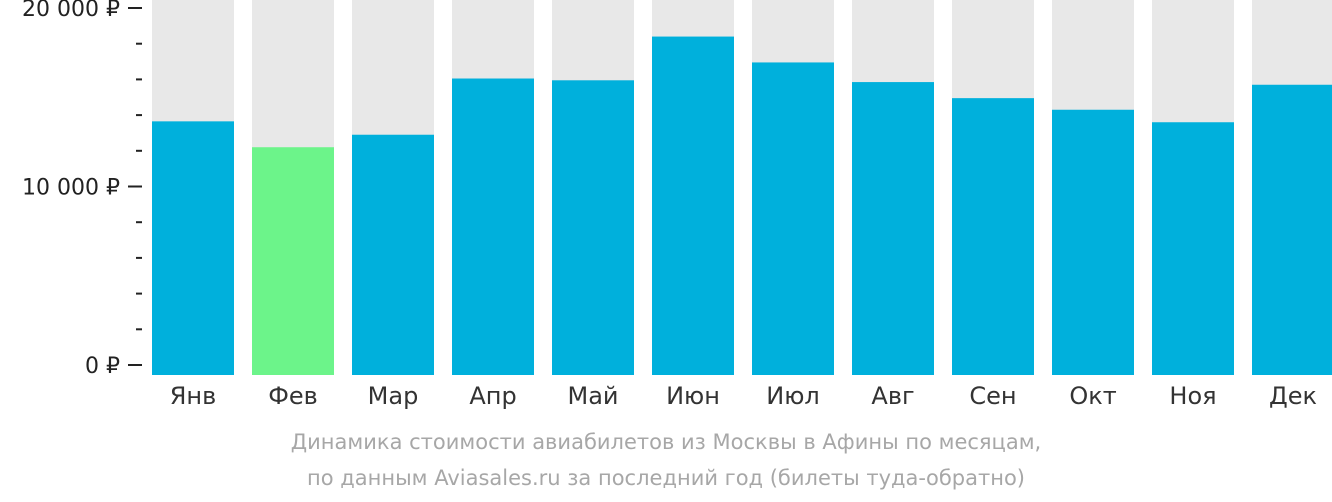 This screenshot has height=502, width=1332. What do you see at coordinates (393, 396) in the screenshot?
I see `x-tick-label: Мар` at bounding box center [393, 396].